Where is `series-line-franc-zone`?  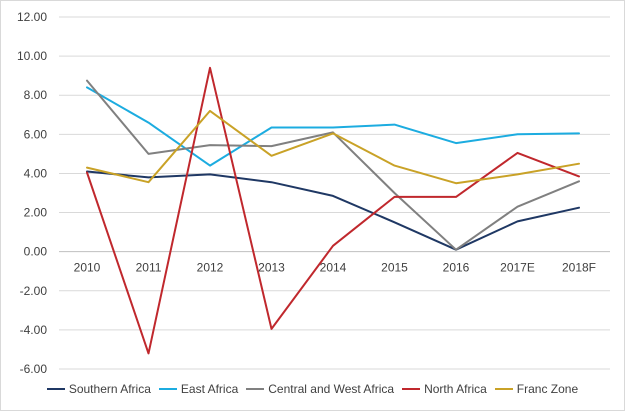 series-line-franc-zone is located at coordinates (333, 147).